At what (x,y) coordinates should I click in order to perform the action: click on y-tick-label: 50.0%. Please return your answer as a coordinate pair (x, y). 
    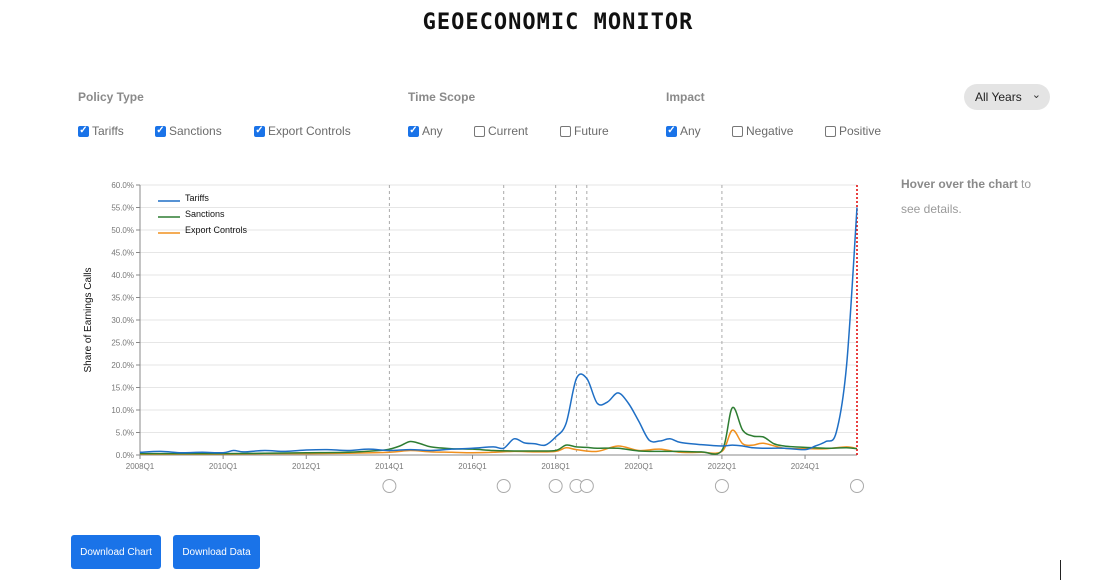
    Looking at the image, I should click on (122, 230).